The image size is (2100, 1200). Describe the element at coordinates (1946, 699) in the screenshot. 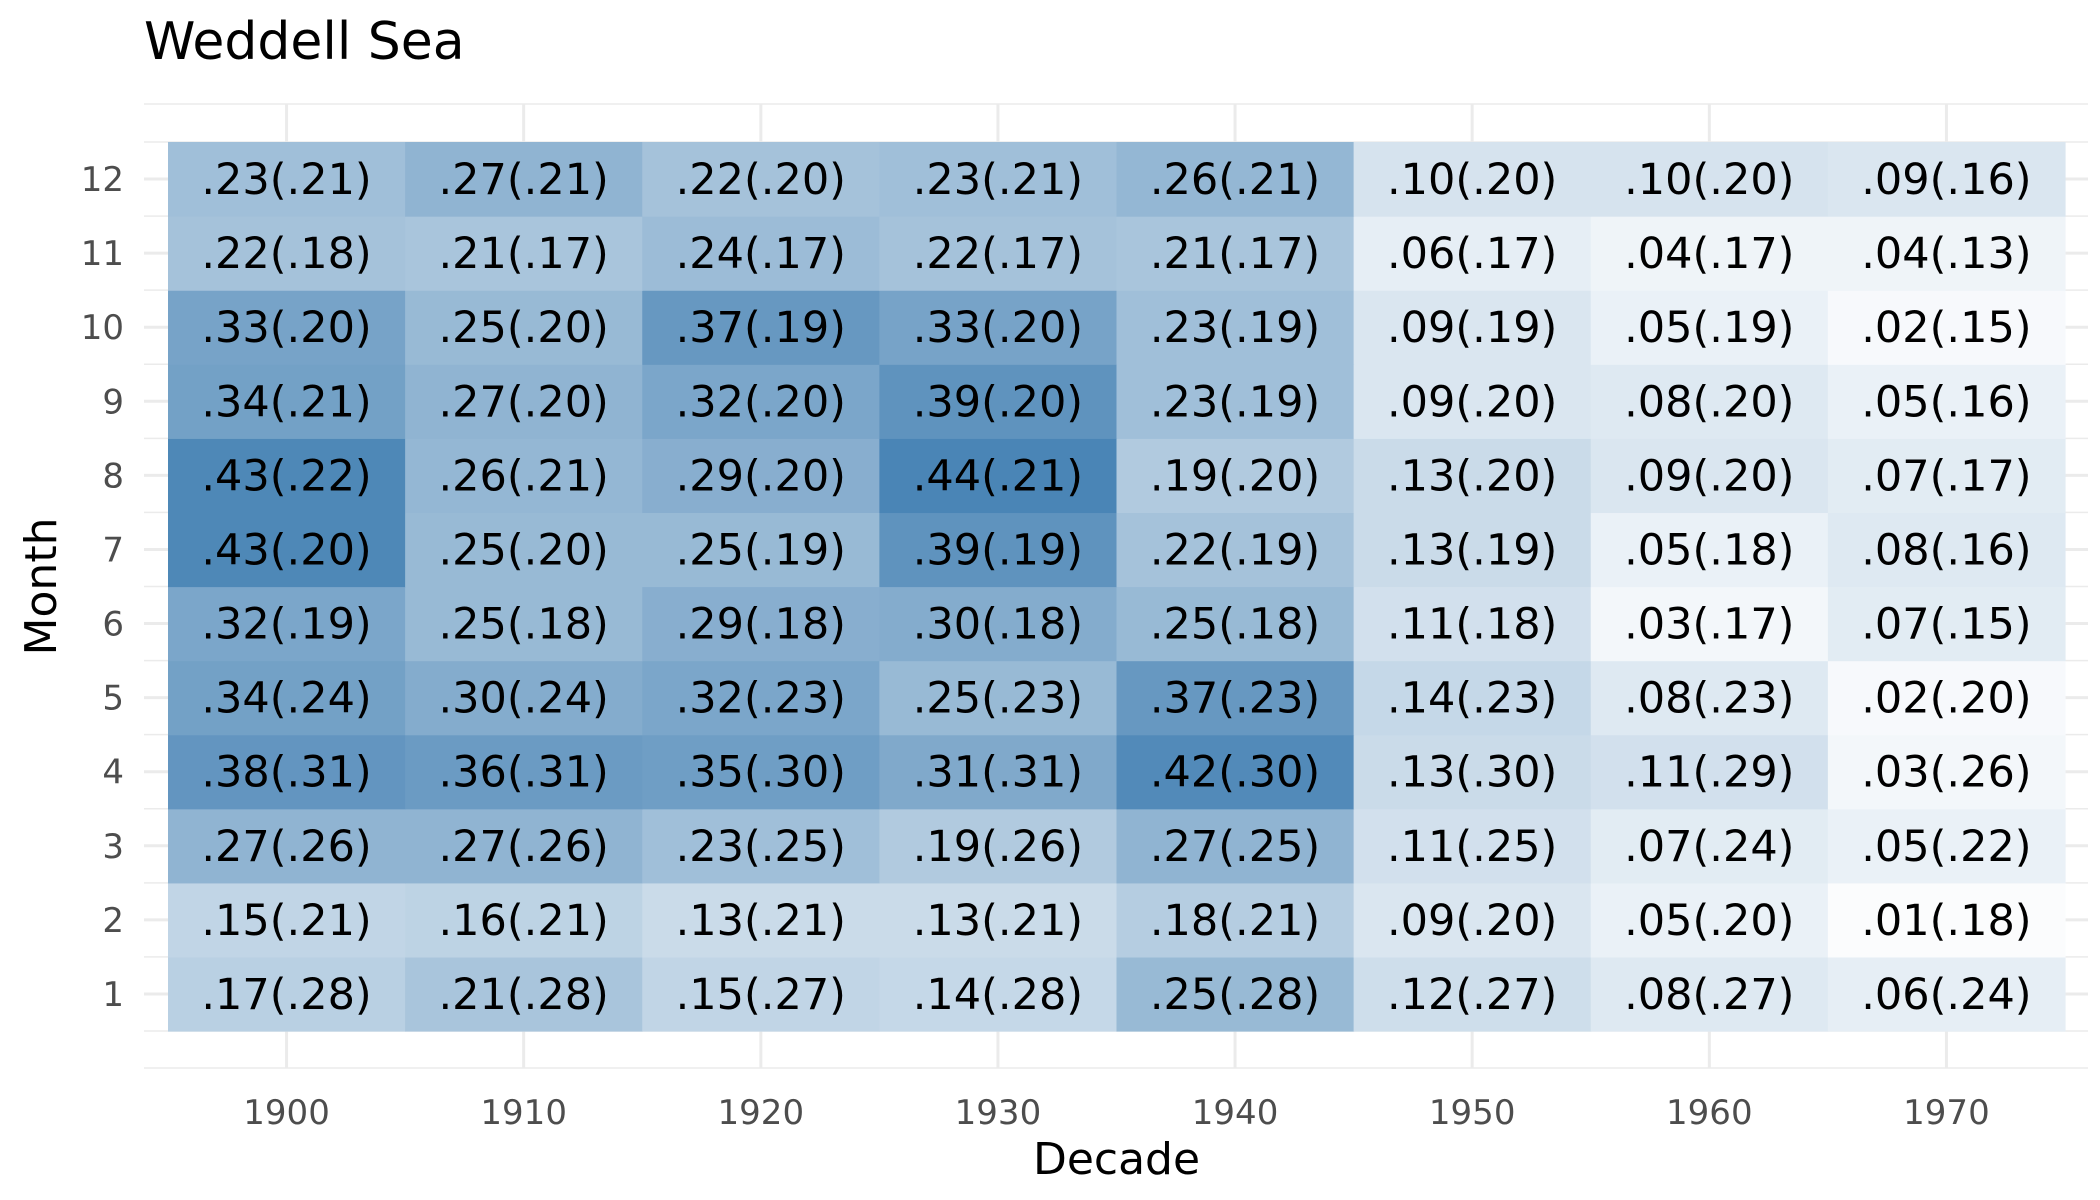

I see `cell-value-label: .02(.20)` at that location.